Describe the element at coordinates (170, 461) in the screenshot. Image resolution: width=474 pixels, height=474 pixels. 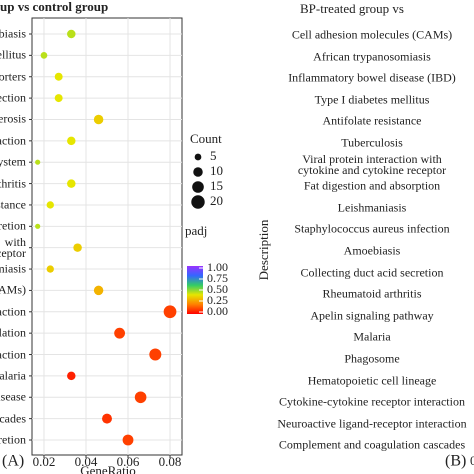
I see `x-tick-label: 0.08` at that location.